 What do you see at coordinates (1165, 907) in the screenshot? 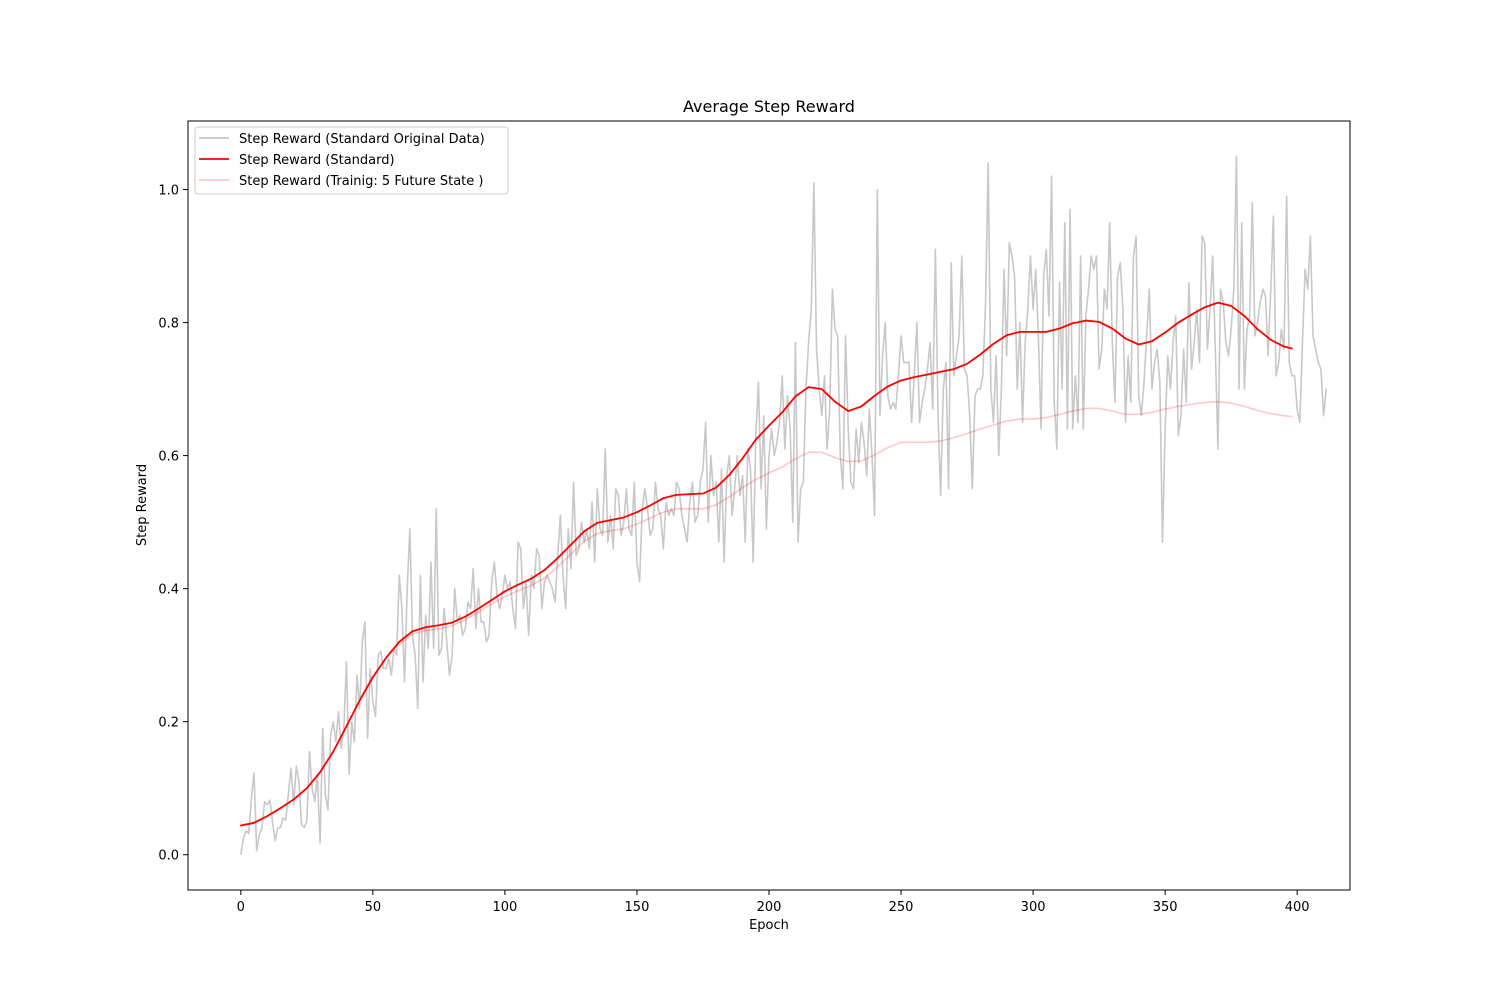
I see `x-tick-label: 350` at bounding box center [1165, 907].